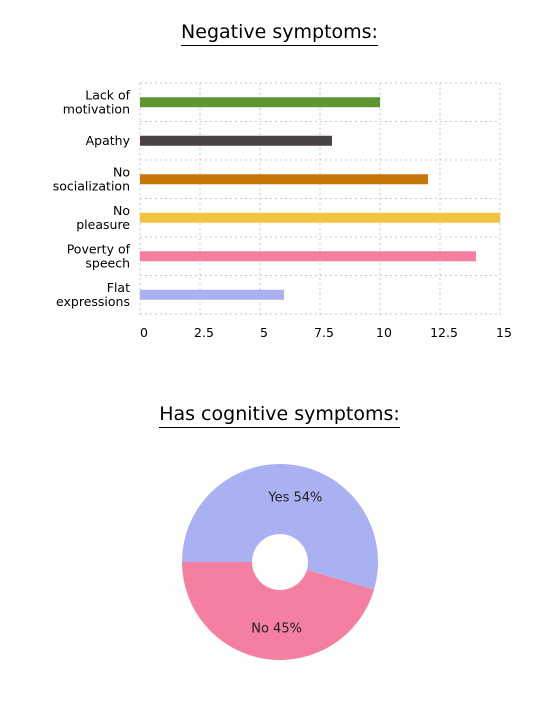  Describe the element at coordinates (276, 628) in the screenshot. I see `slice-label: No 45%` at that location.